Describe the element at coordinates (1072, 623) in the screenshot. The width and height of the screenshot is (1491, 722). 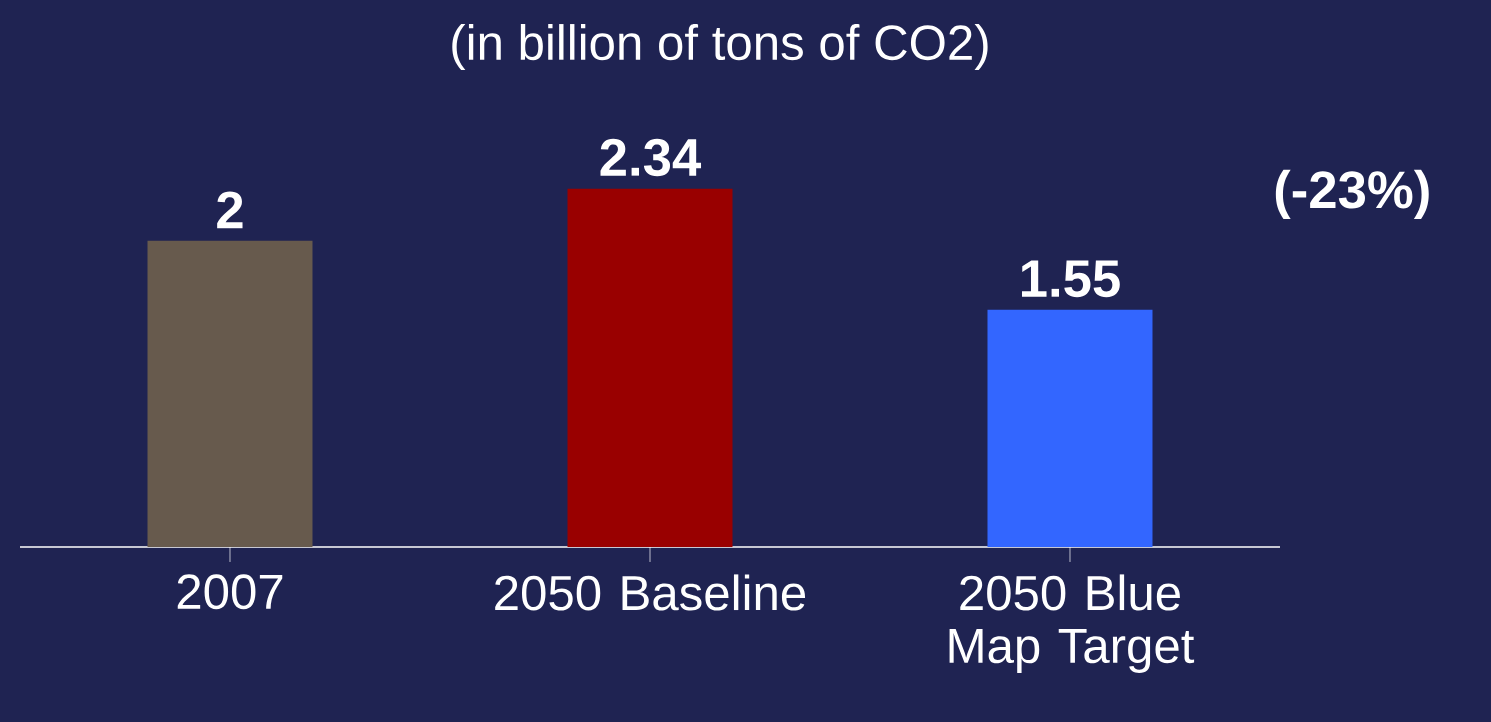
I see `x-tick-label: 2050 Blue Map Target` at that location.